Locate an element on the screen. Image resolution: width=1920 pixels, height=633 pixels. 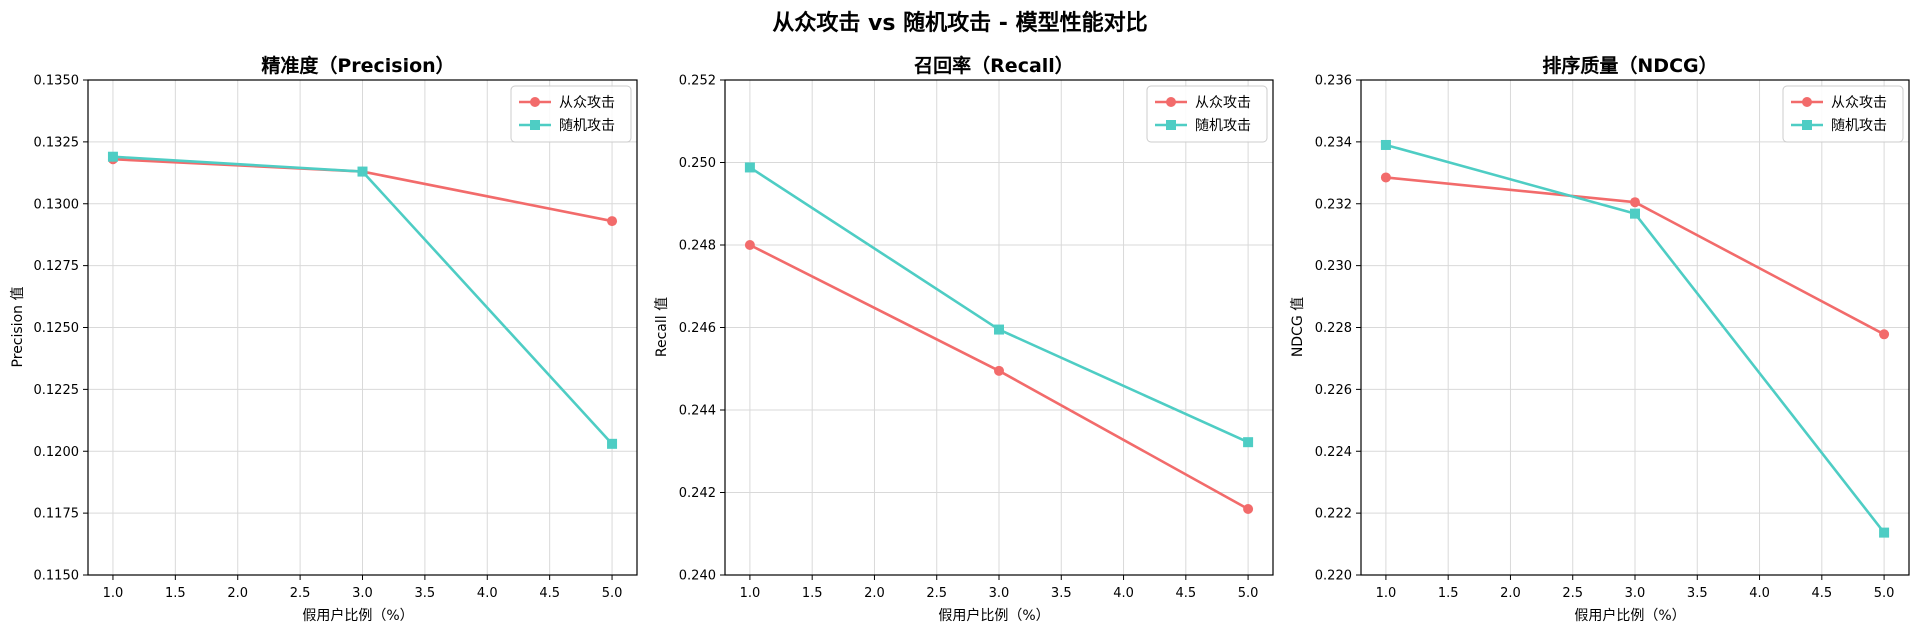
y-tick-label: 0.1325 is located at coordinates (57, 142).